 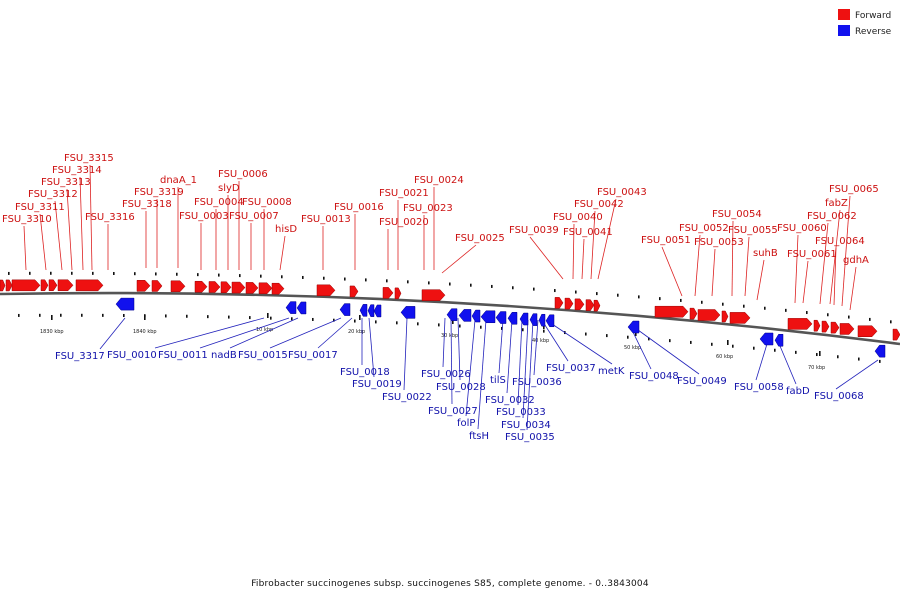 I want to click on gene-label-metk: metK, so click(x=611, y=371).